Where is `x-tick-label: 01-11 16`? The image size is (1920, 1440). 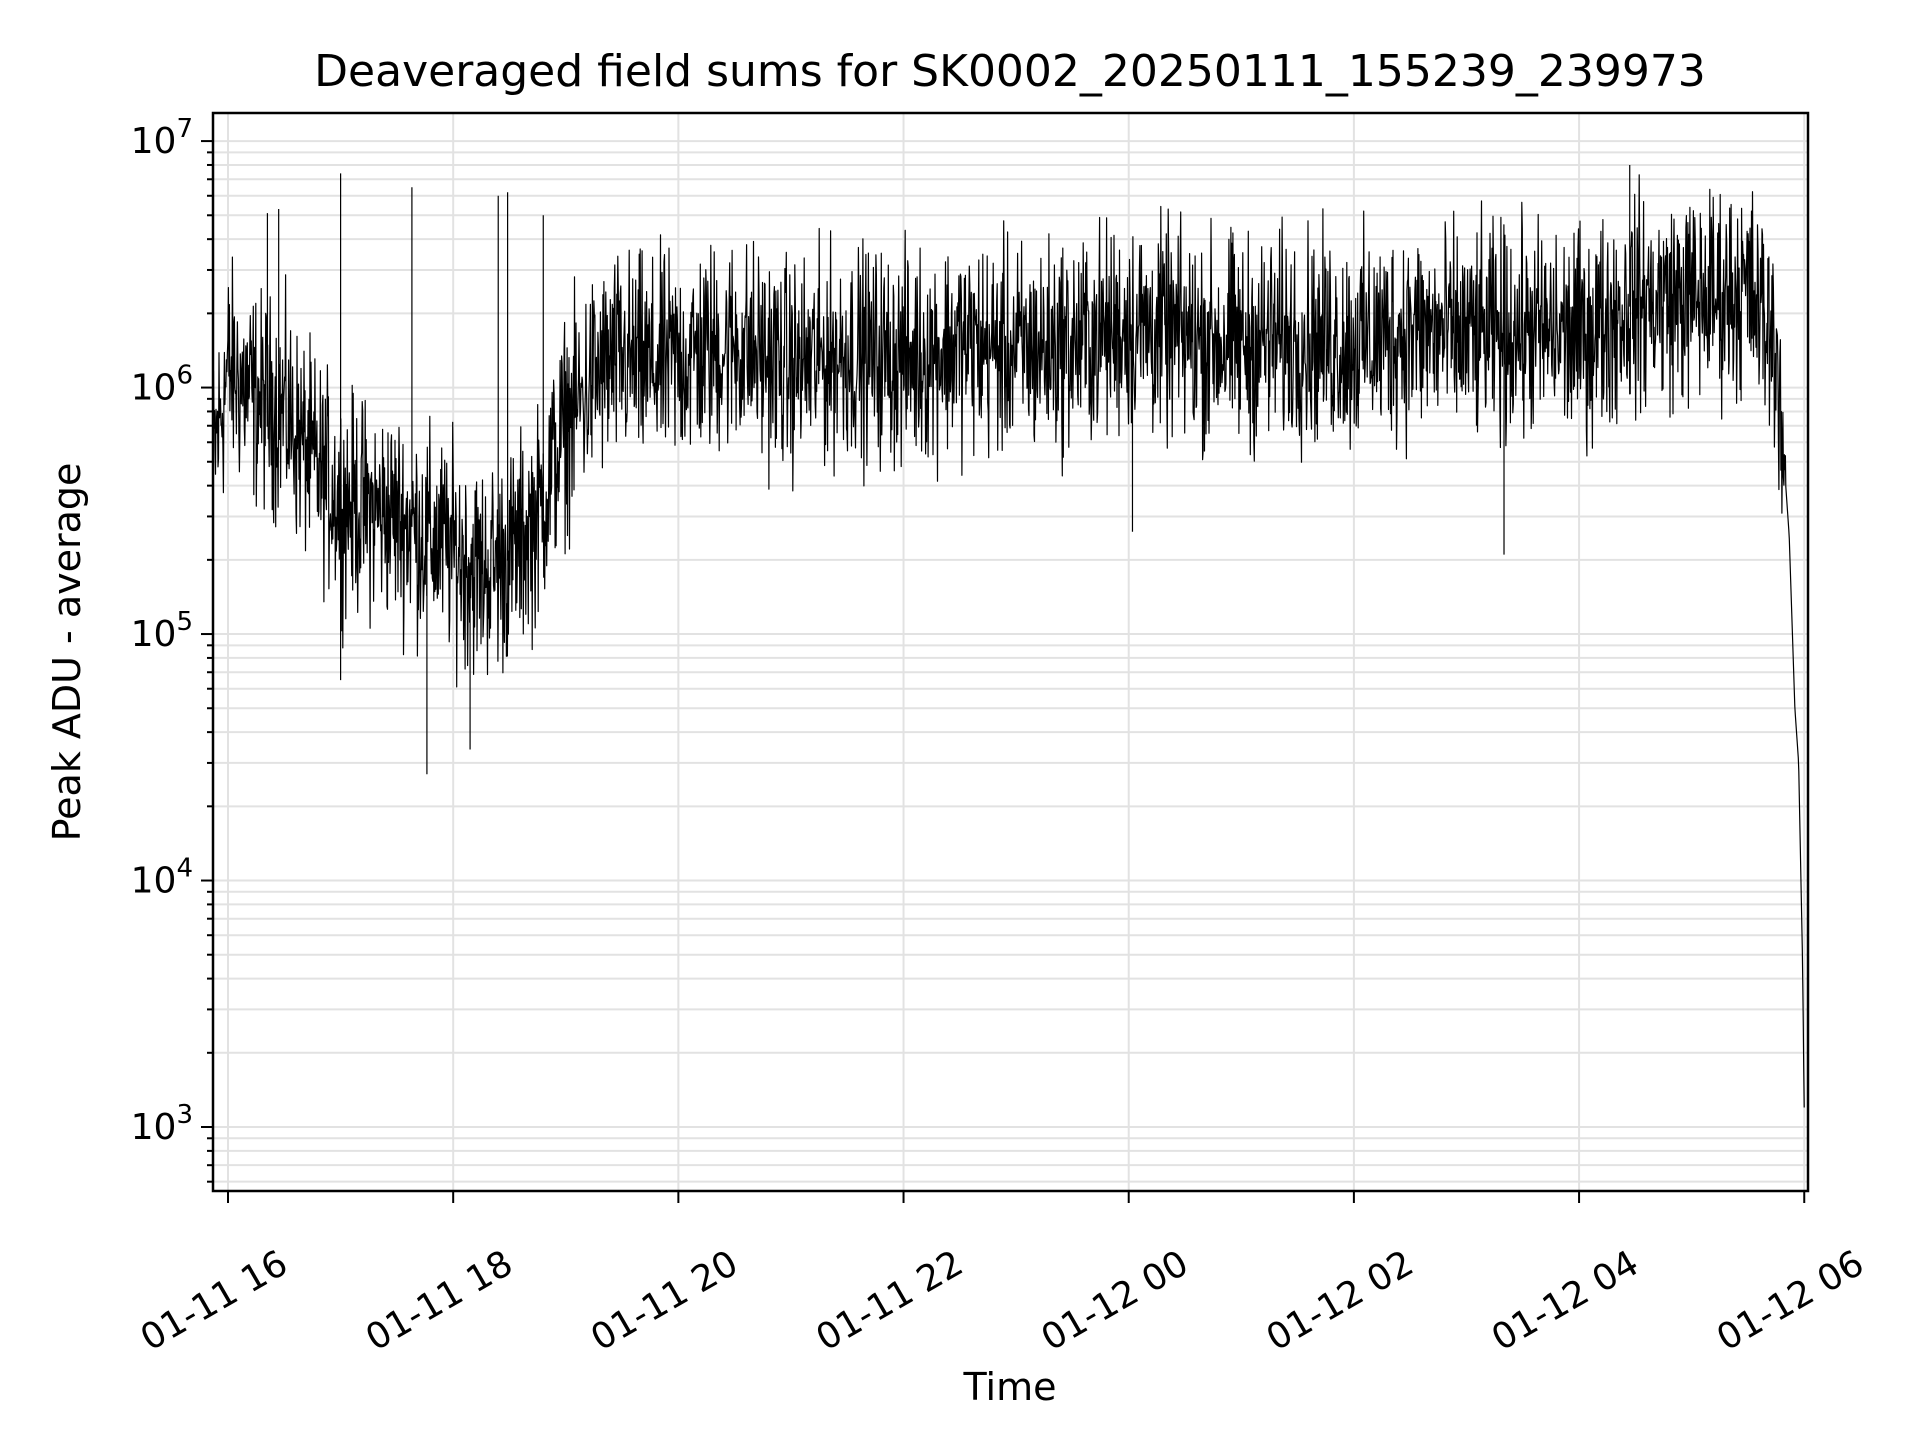 x-tick-label: 01-11 16 is located at coordinates (214, 1301).